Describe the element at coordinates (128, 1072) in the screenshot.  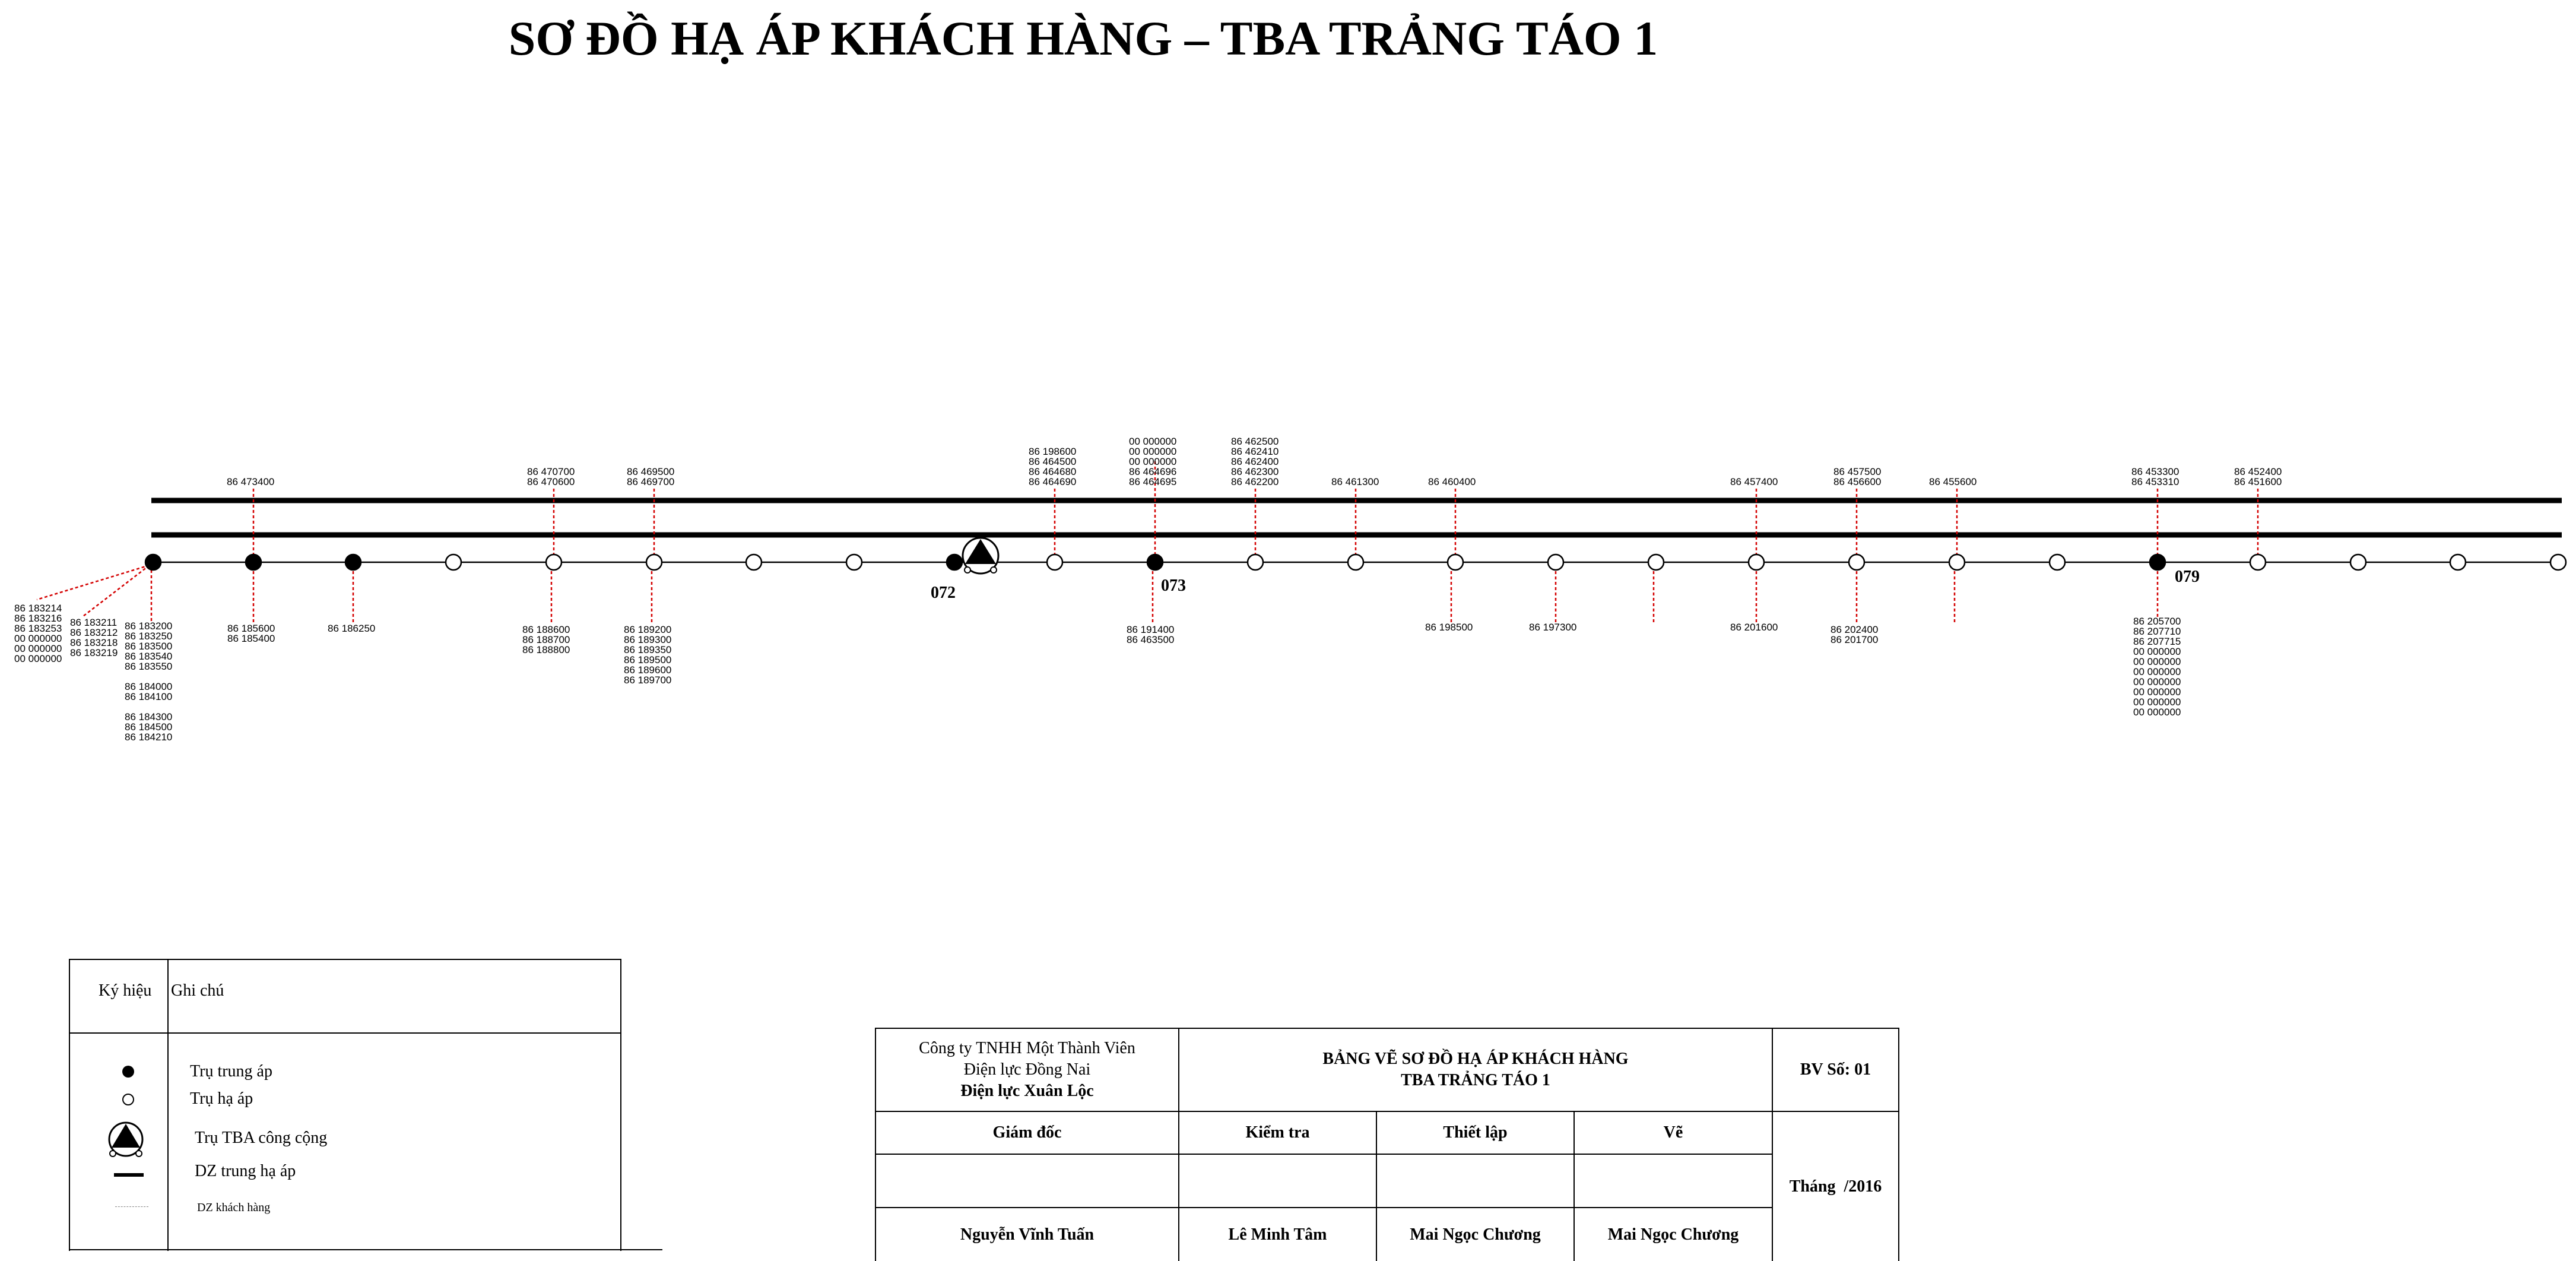
I see `filled-circle-icon` at that location.